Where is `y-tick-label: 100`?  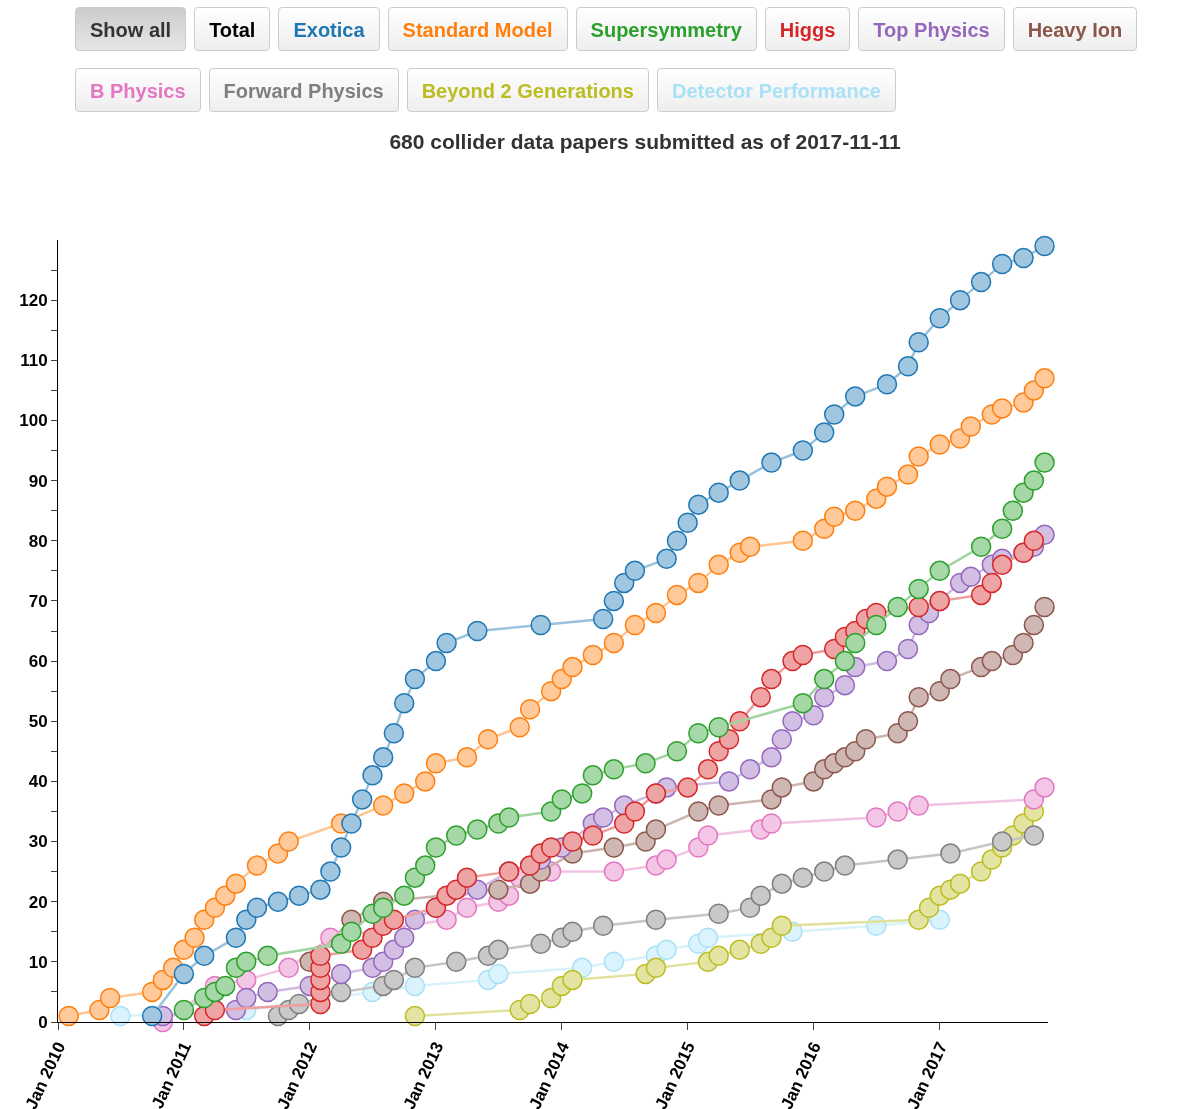
y-tick-label: 100 is located at coordinates (33, 421).